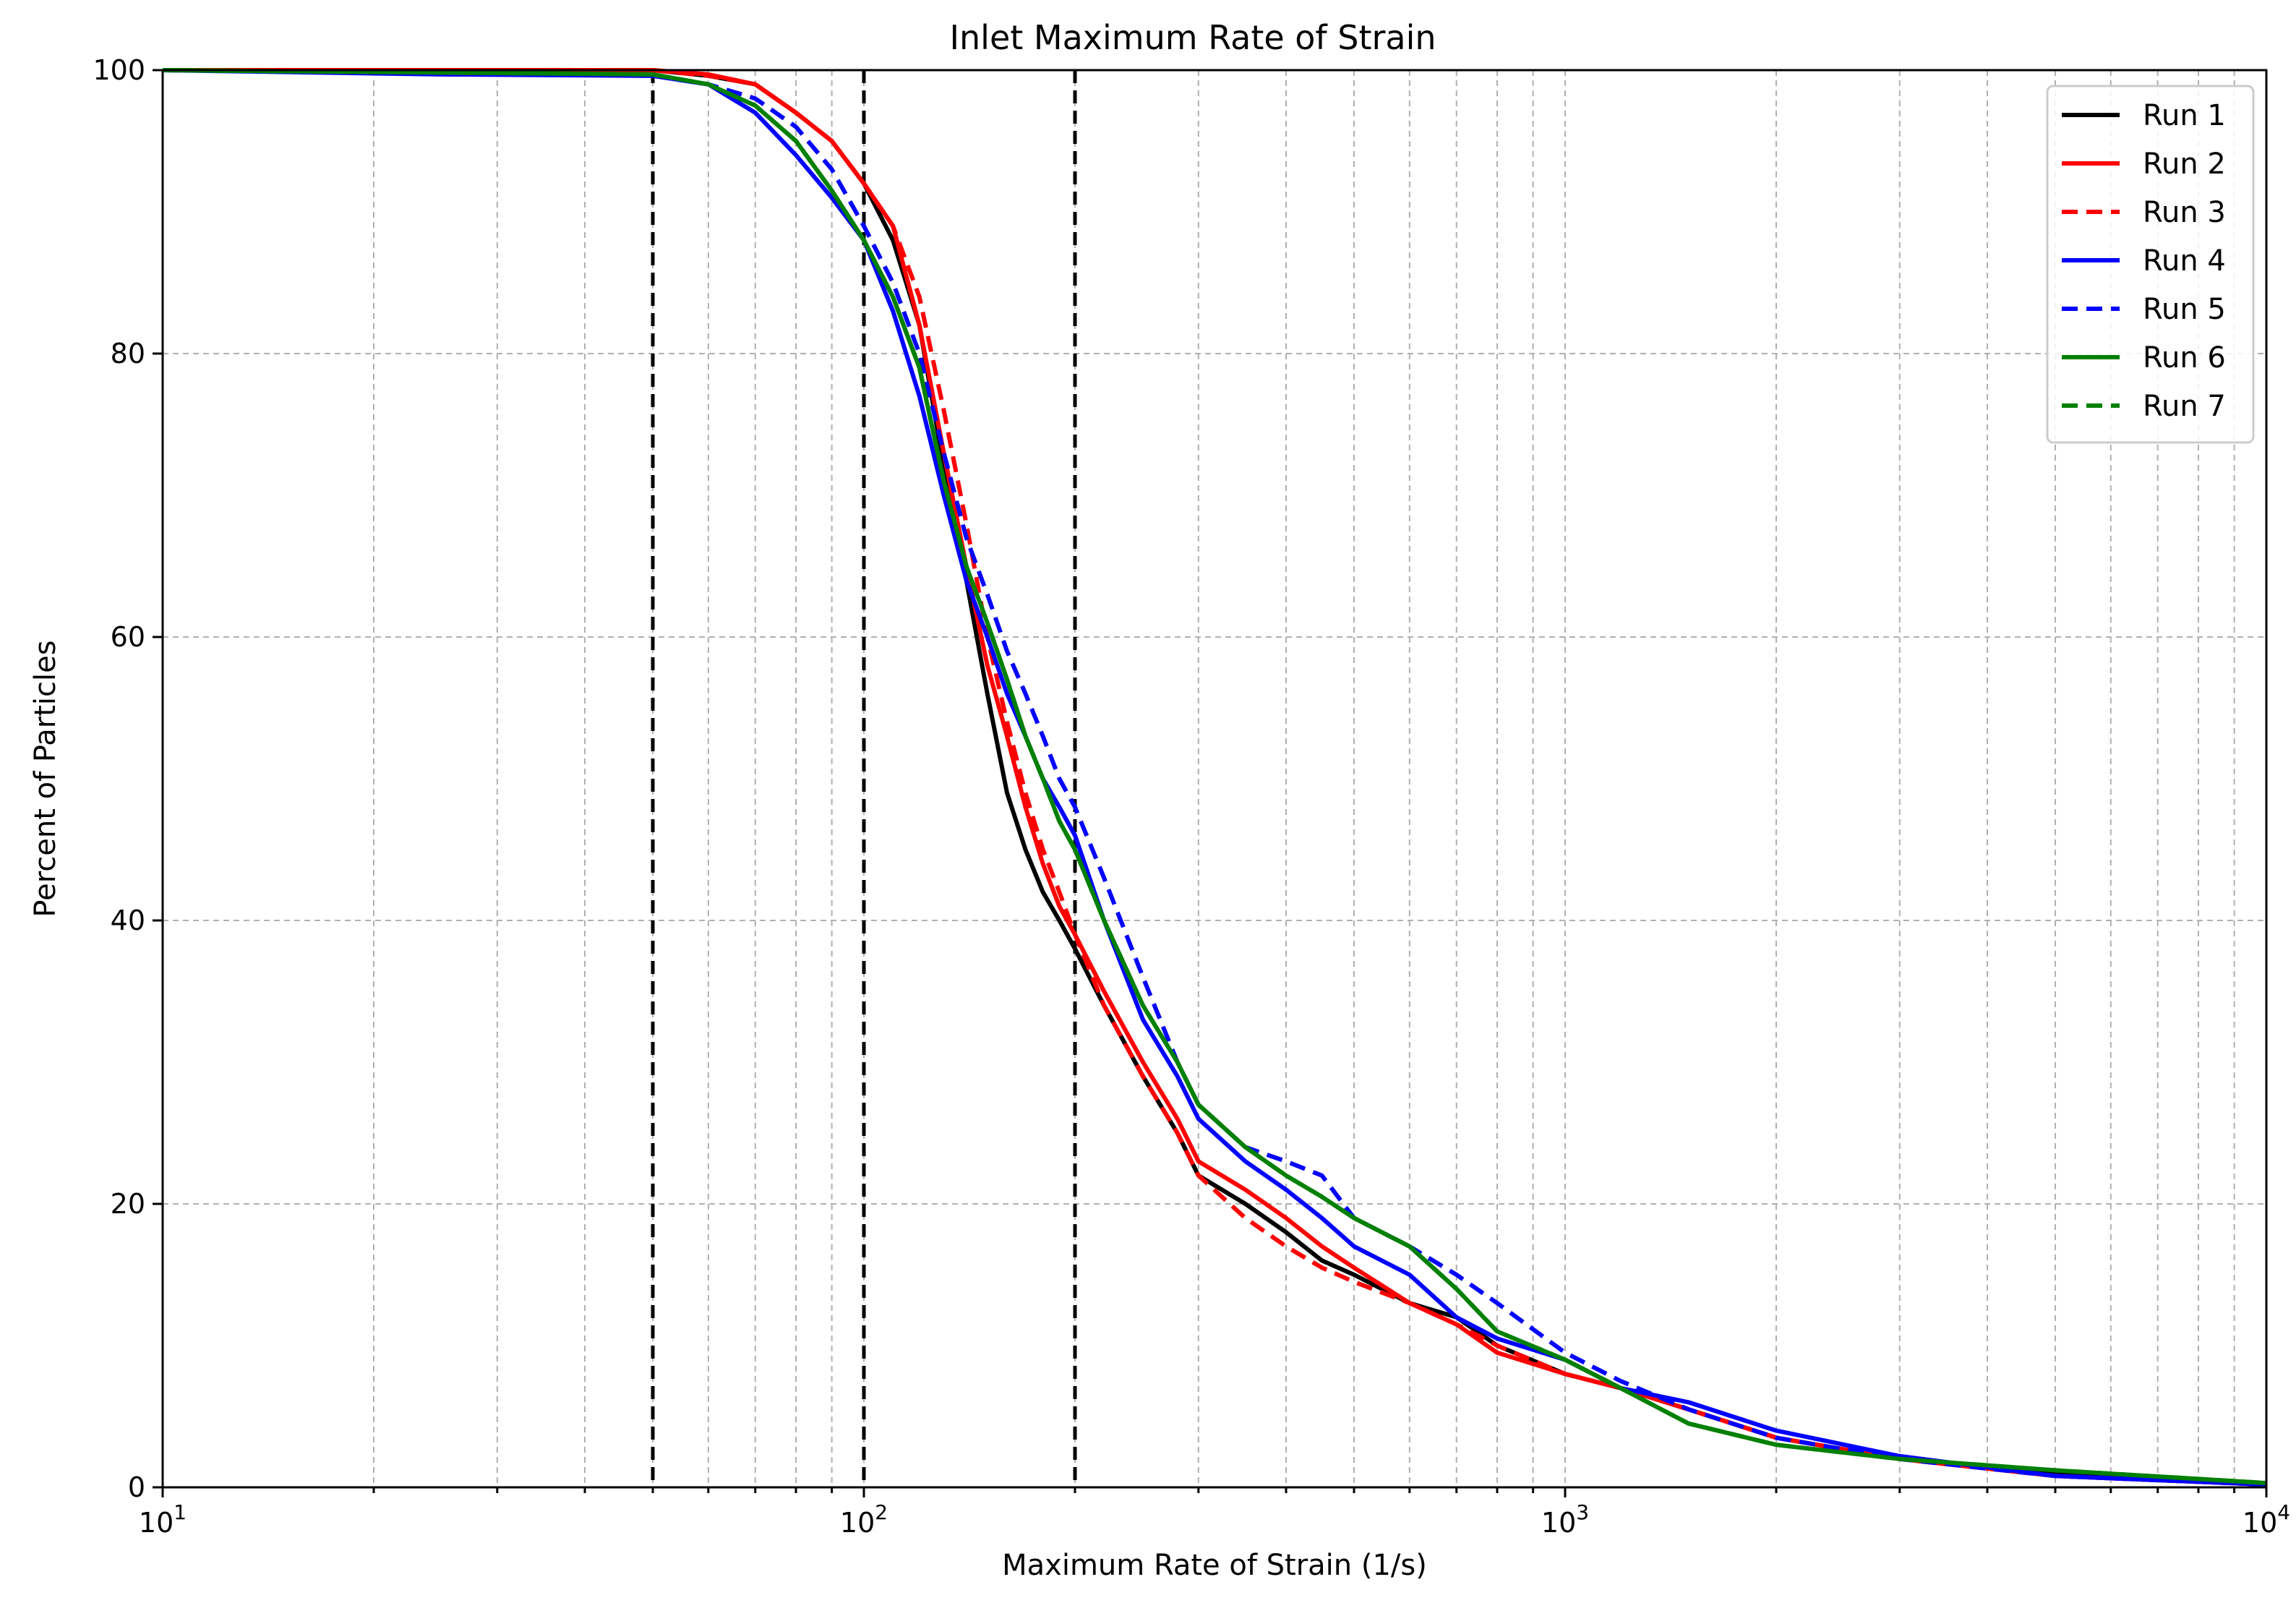 The width and height of the screenshot is (2296, 1603). What do you see at coordinates (128, 920) in the screenshot?
I see `y-tick-label: 40` at bounding box center [128, 920].